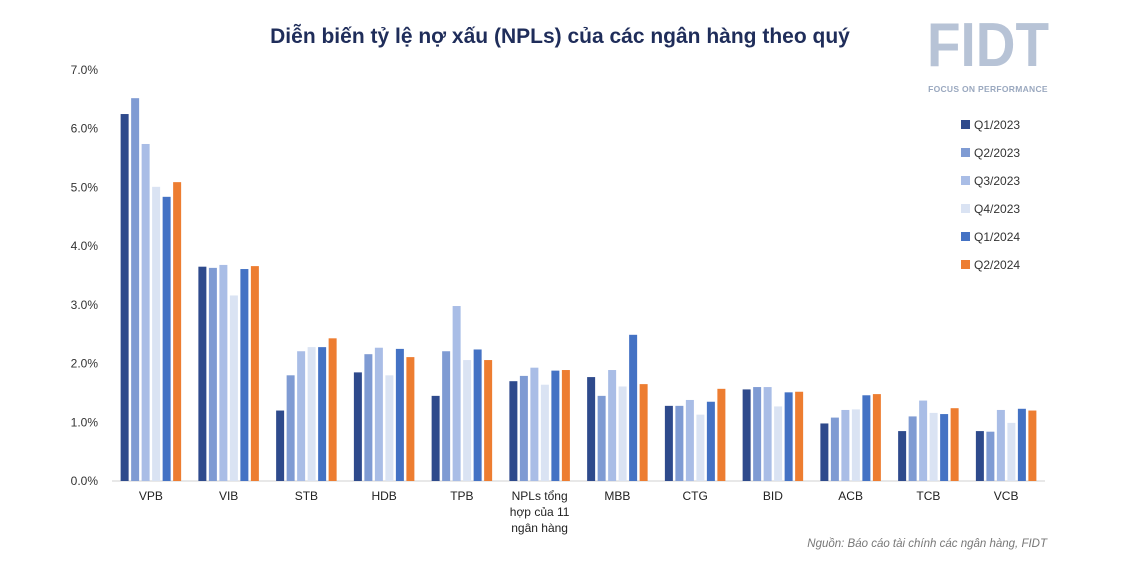 The height and width of the screenshot is (563, 1121). I want to click on x-category-label: VPB, so click(151, 496).